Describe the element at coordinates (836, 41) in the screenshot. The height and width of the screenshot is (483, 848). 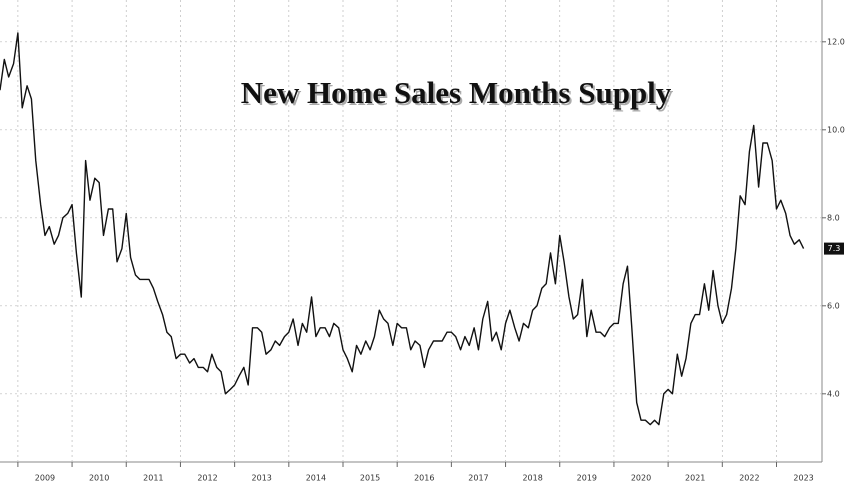
I see `y-tick-label: 12.0` at that location.